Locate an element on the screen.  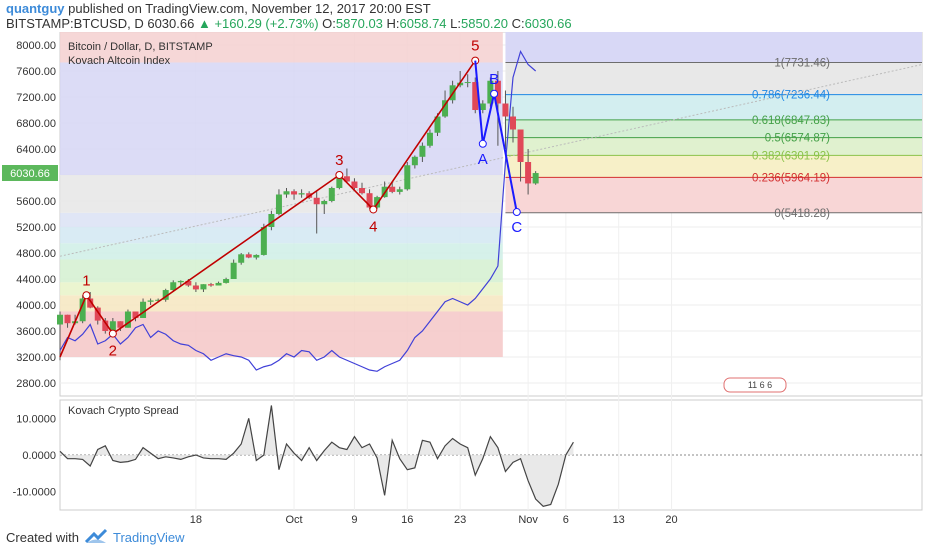
fib-level-label: 0.236(5964.19) is located at coordinates (791, 178).